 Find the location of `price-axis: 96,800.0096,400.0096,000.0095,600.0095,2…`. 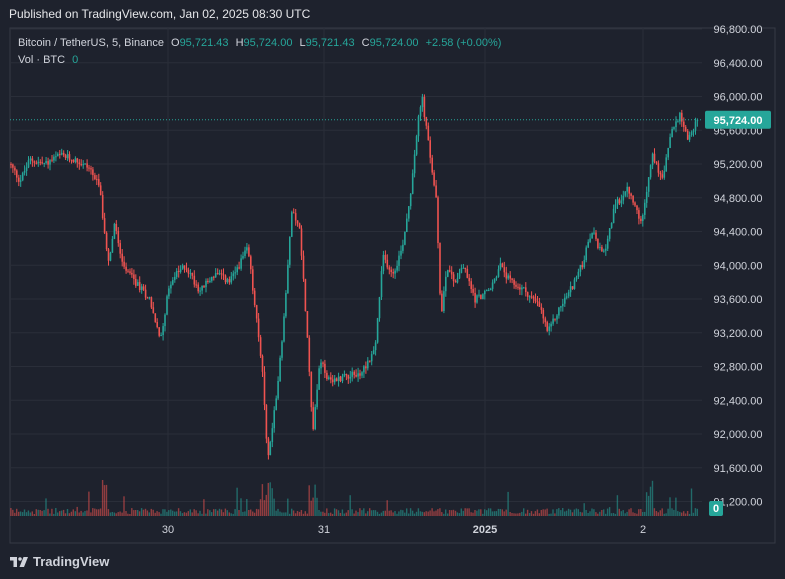

price-axis: 96,800.0096,400.0096,000.0095,600.0095,2… is located at coordinates (738, 266).